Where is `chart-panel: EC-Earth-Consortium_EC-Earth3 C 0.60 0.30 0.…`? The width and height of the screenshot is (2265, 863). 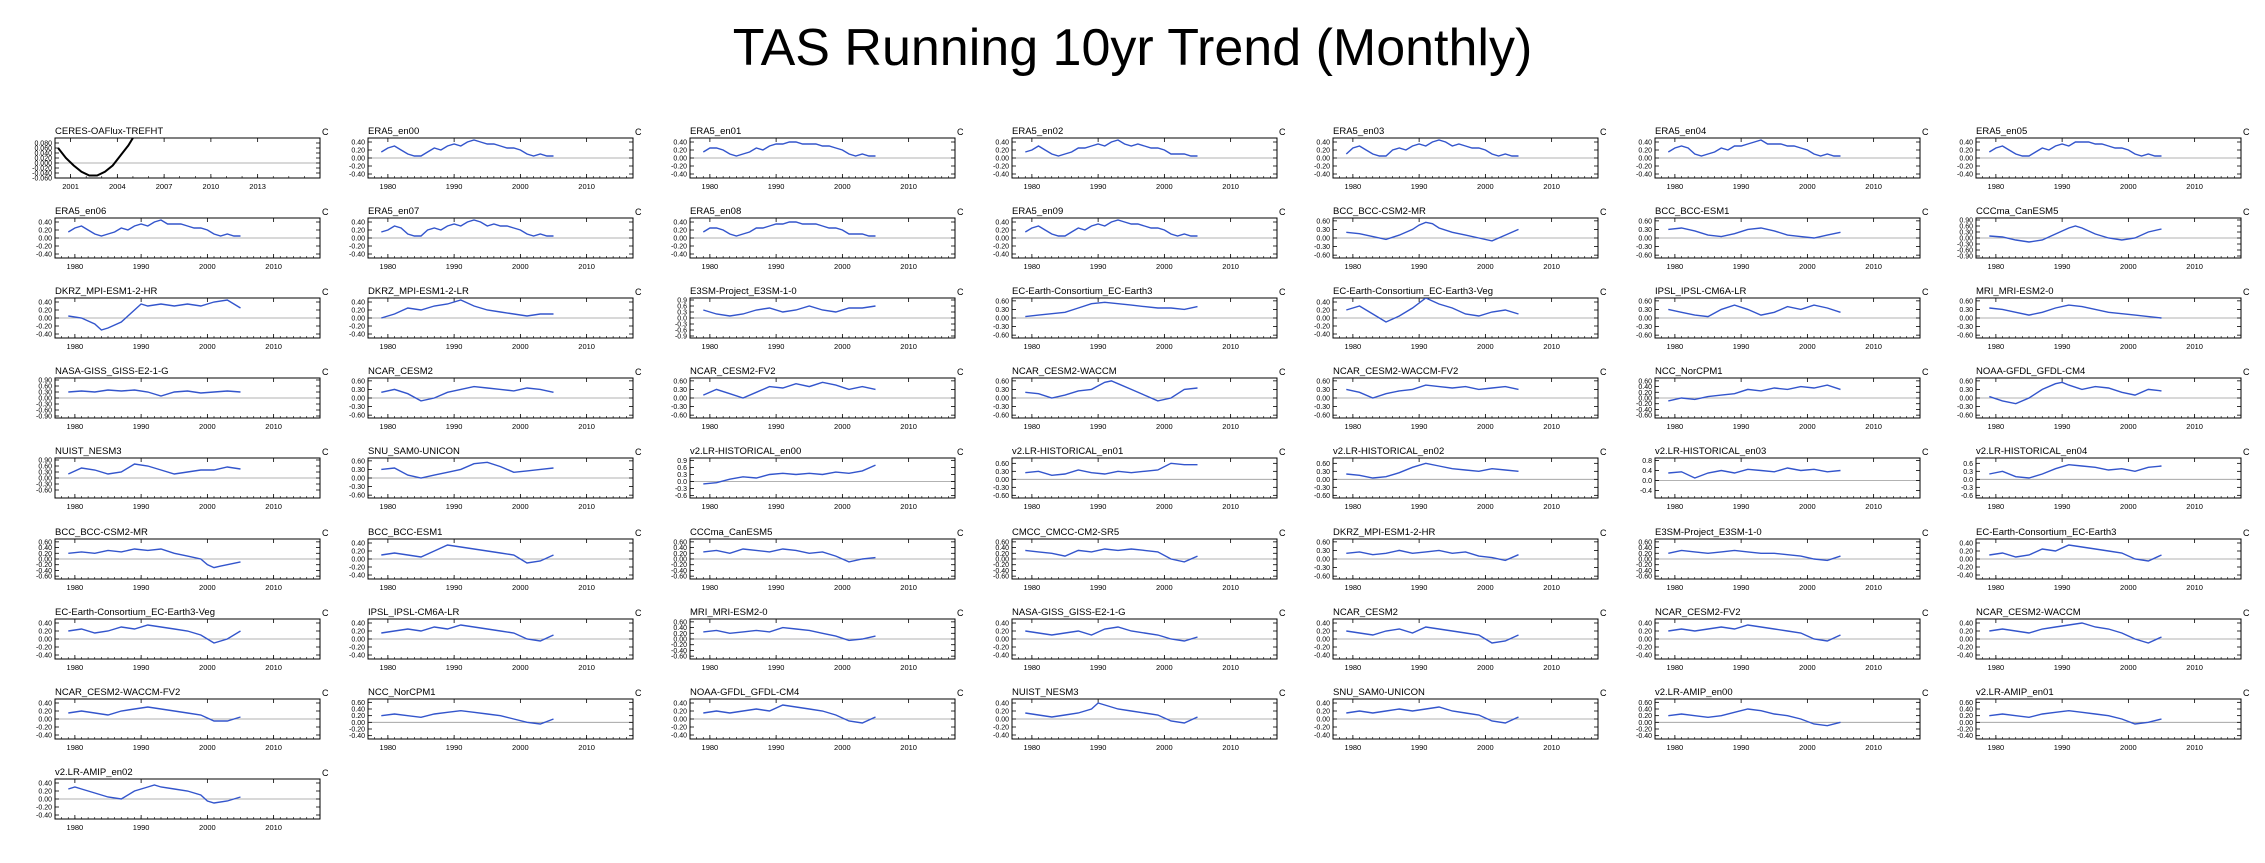
chart-panel: EC-Earth-Consortium_EC-Earth3 C 0.60 0.30 0.… is located at coordinates (1139, 318).